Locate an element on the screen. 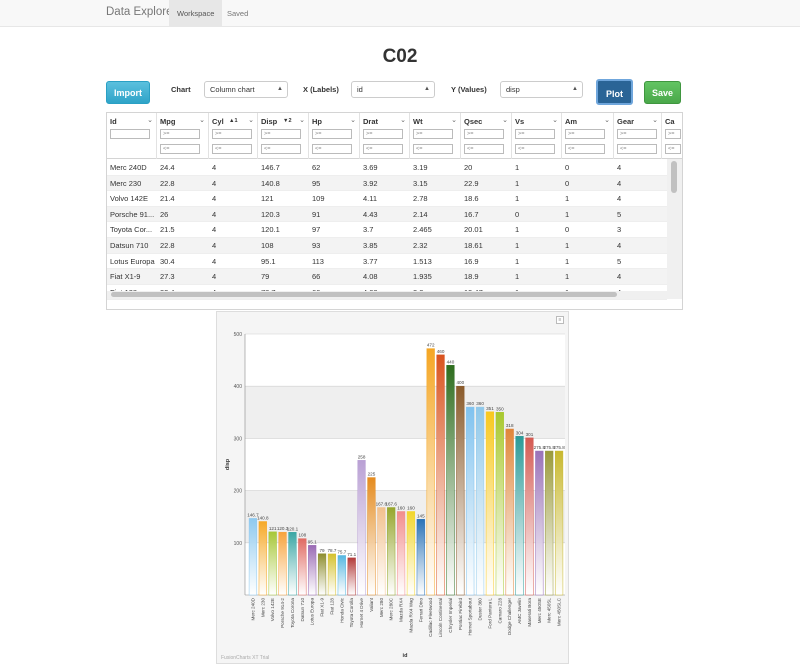 The image size is (800, 668). text-filter-input is located at coordinates (130, 134).